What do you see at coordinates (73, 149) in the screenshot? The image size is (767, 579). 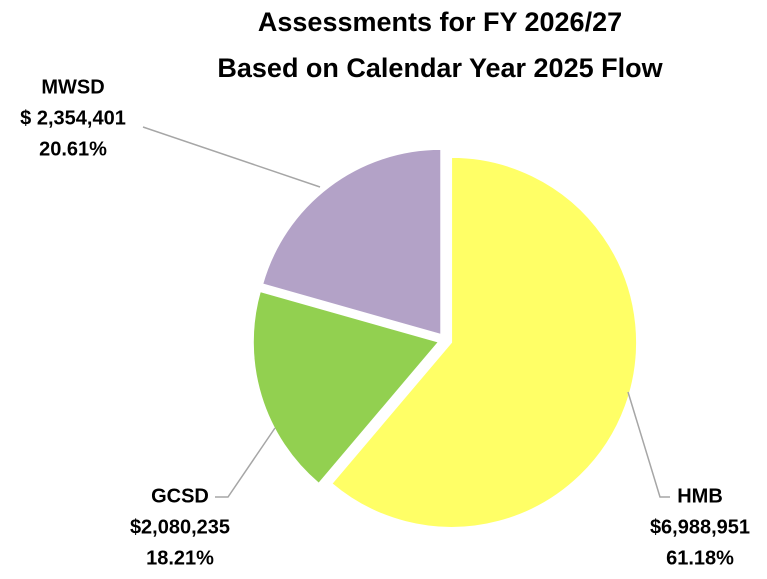 I see `percent-label: 20.61%` at bounding box center [73, 149].